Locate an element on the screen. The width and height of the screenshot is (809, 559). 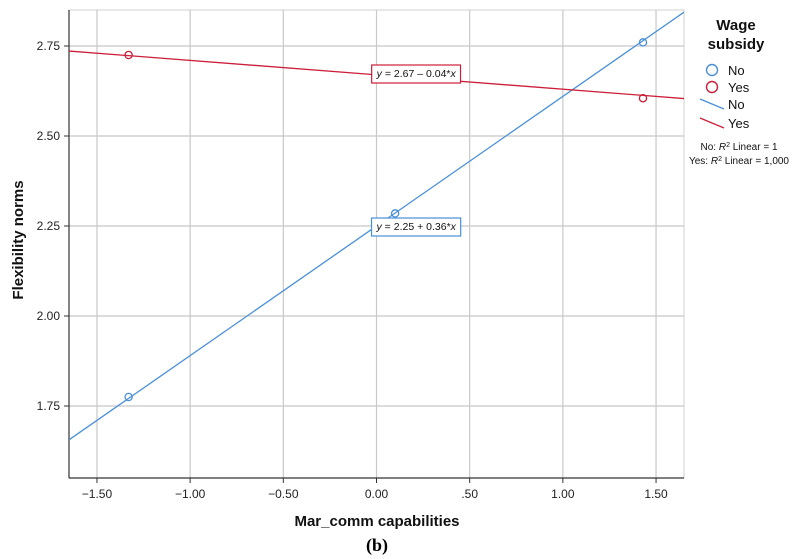
figure-caption: (b) is located at coordinates (377, 545).